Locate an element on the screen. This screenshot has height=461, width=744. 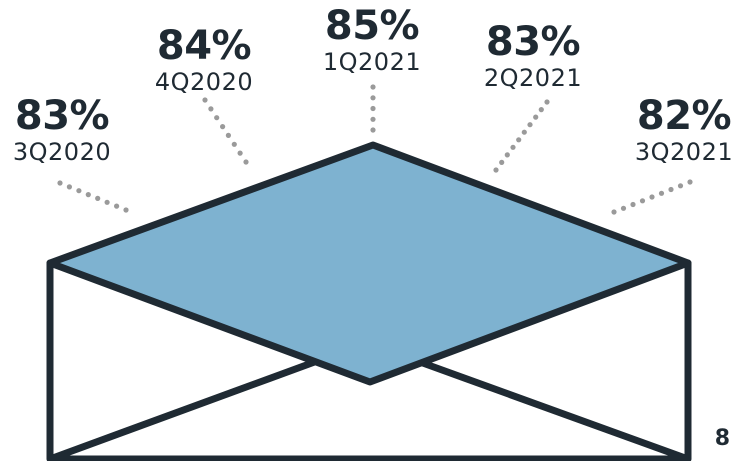
page-number: 8 is located at coordinates (722, 438).